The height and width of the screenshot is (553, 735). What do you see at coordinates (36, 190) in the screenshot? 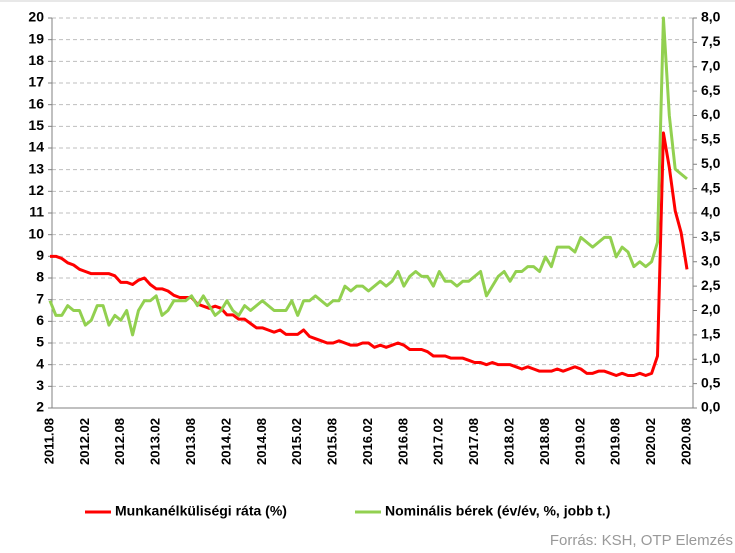
I see `y-tick-label: 12` at bounding box center [36, 190].